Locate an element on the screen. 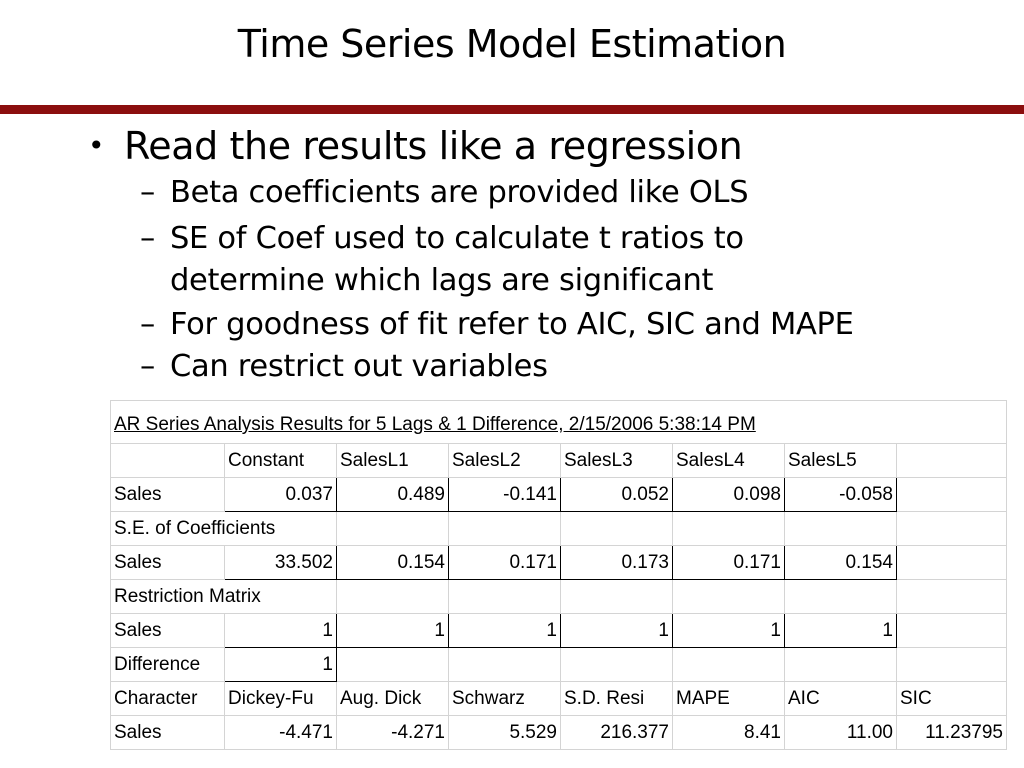 The image size is (1024, 768). title-divider is located at coordinates (512, 109).